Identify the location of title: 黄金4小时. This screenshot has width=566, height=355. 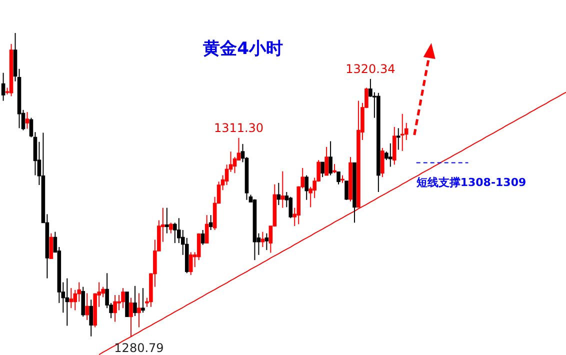
(243, 49).